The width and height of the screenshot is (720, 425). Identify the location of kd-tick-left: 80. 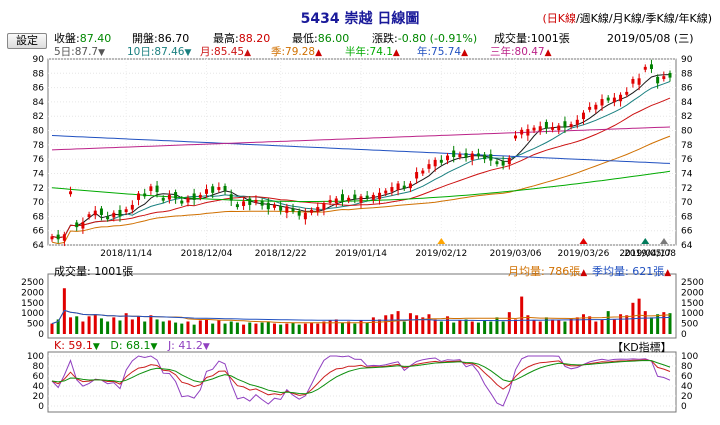
(39, 367).